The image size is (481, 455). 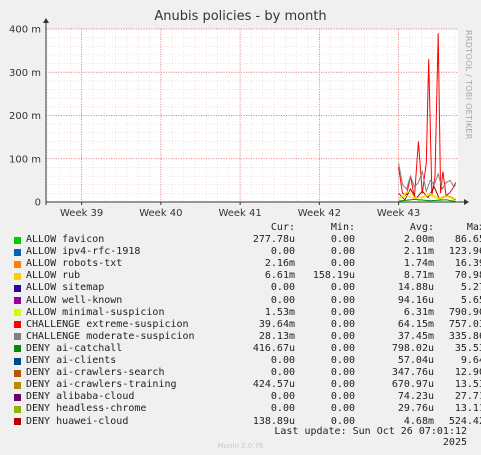 What do you see at coordinates (53, 276) in the screenshot?
I see `legend-name: ALLOW rub` at bounding box center [53, 276].